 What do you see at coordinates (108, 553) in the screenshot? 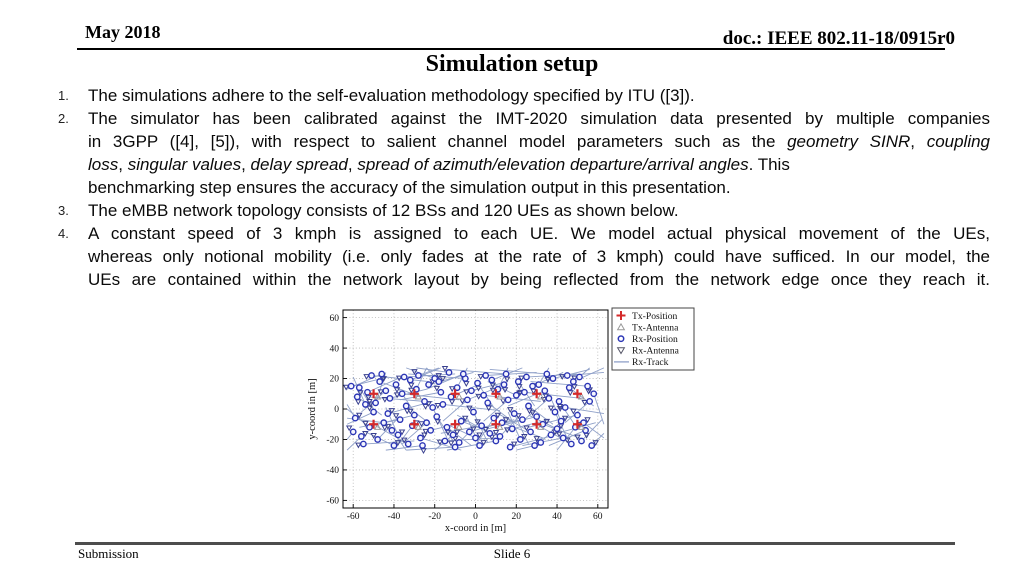
I see `footer-submission: Submission` at bounding box center [108, 553].